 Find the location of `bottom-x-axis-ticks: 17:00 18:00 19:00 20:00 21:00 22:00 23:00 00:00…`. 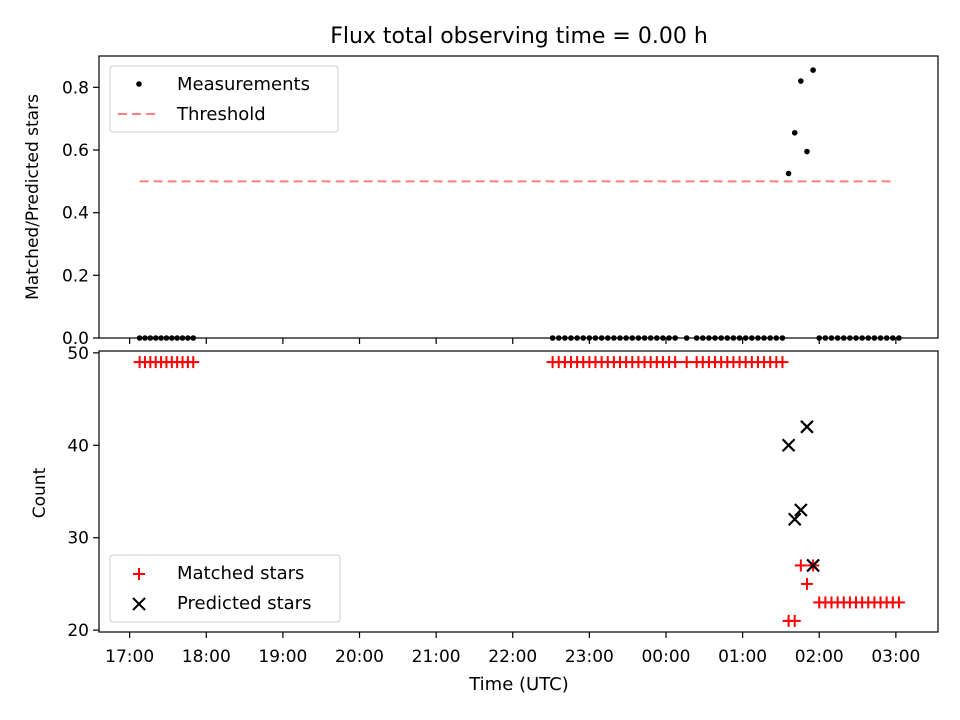

bottom-x-axis-ticks: 17:00 18:00 19:00 20:00 21:00 22:00 23:00 00:00… is located at coordinates (512, 649).